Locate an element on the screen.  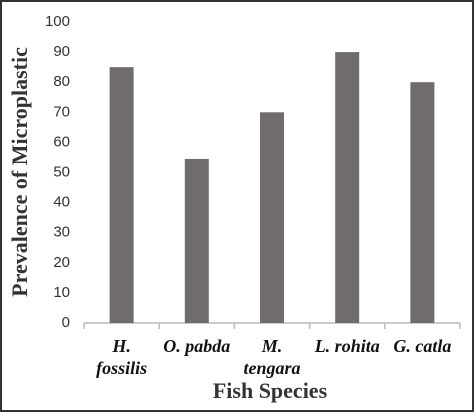
y-tick-label: 50 is located at coordinates (61, 171).